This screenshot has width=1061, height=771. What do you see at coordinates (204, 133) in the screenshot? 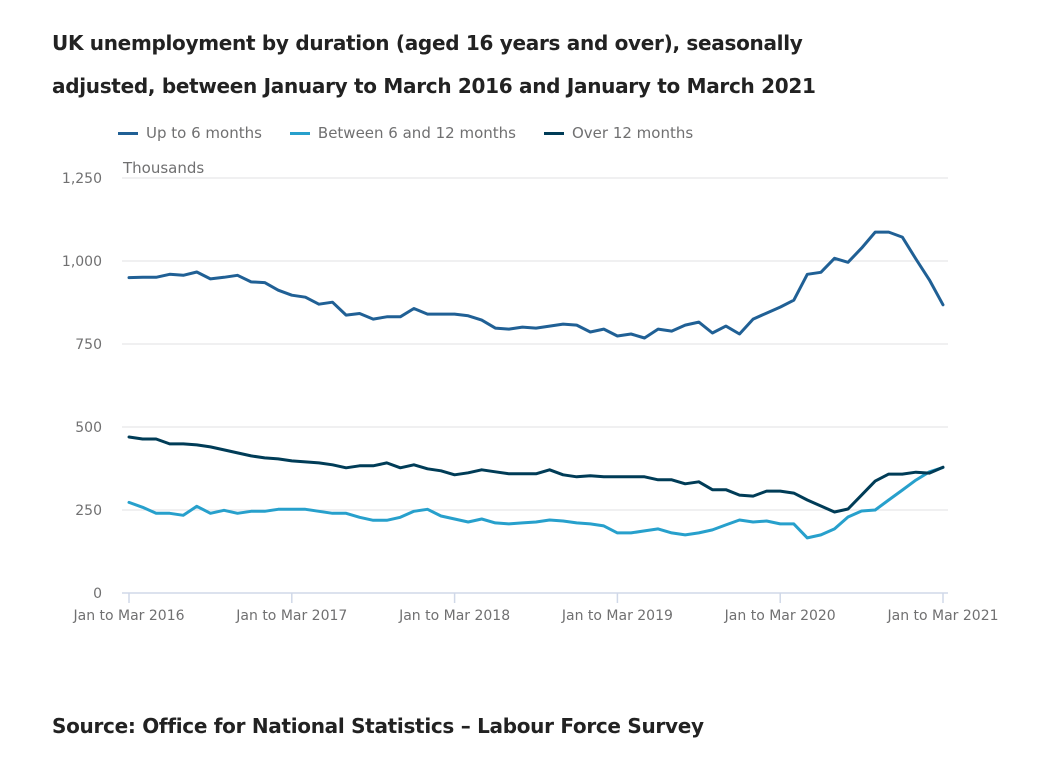
I see `legend-label-up-to-6-months: Up to 6 months` at bounding box center [204, 133].